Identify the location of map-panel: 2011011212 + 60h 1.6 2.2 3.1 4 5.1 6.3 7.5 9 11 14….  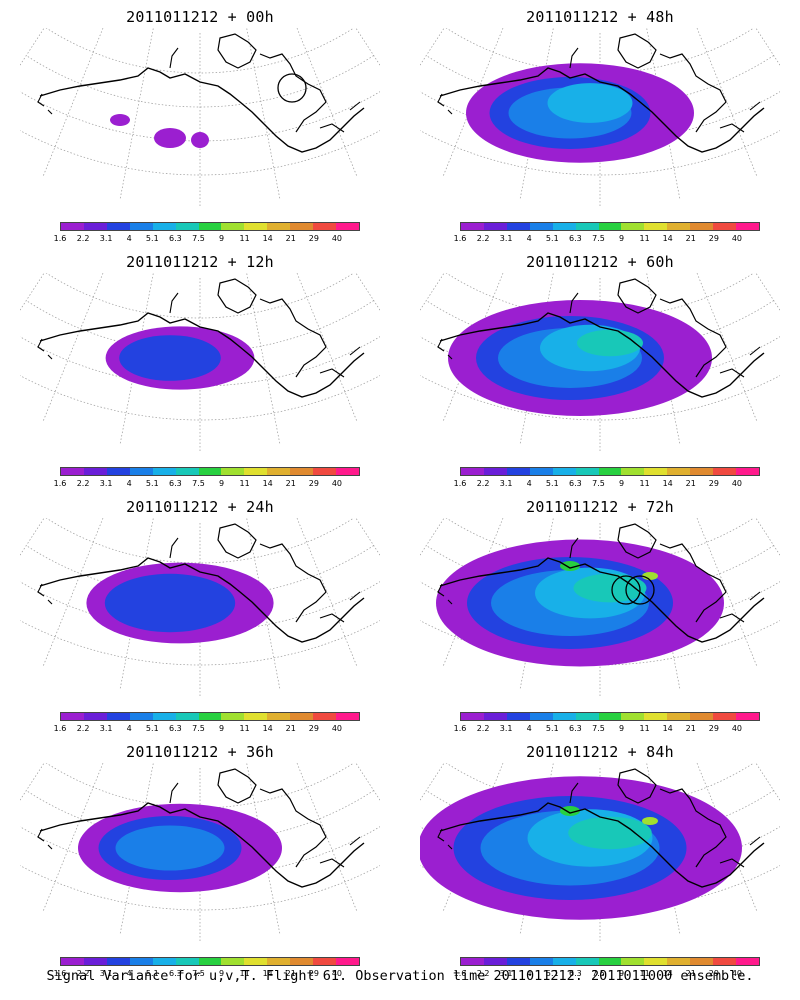
(600, 367).